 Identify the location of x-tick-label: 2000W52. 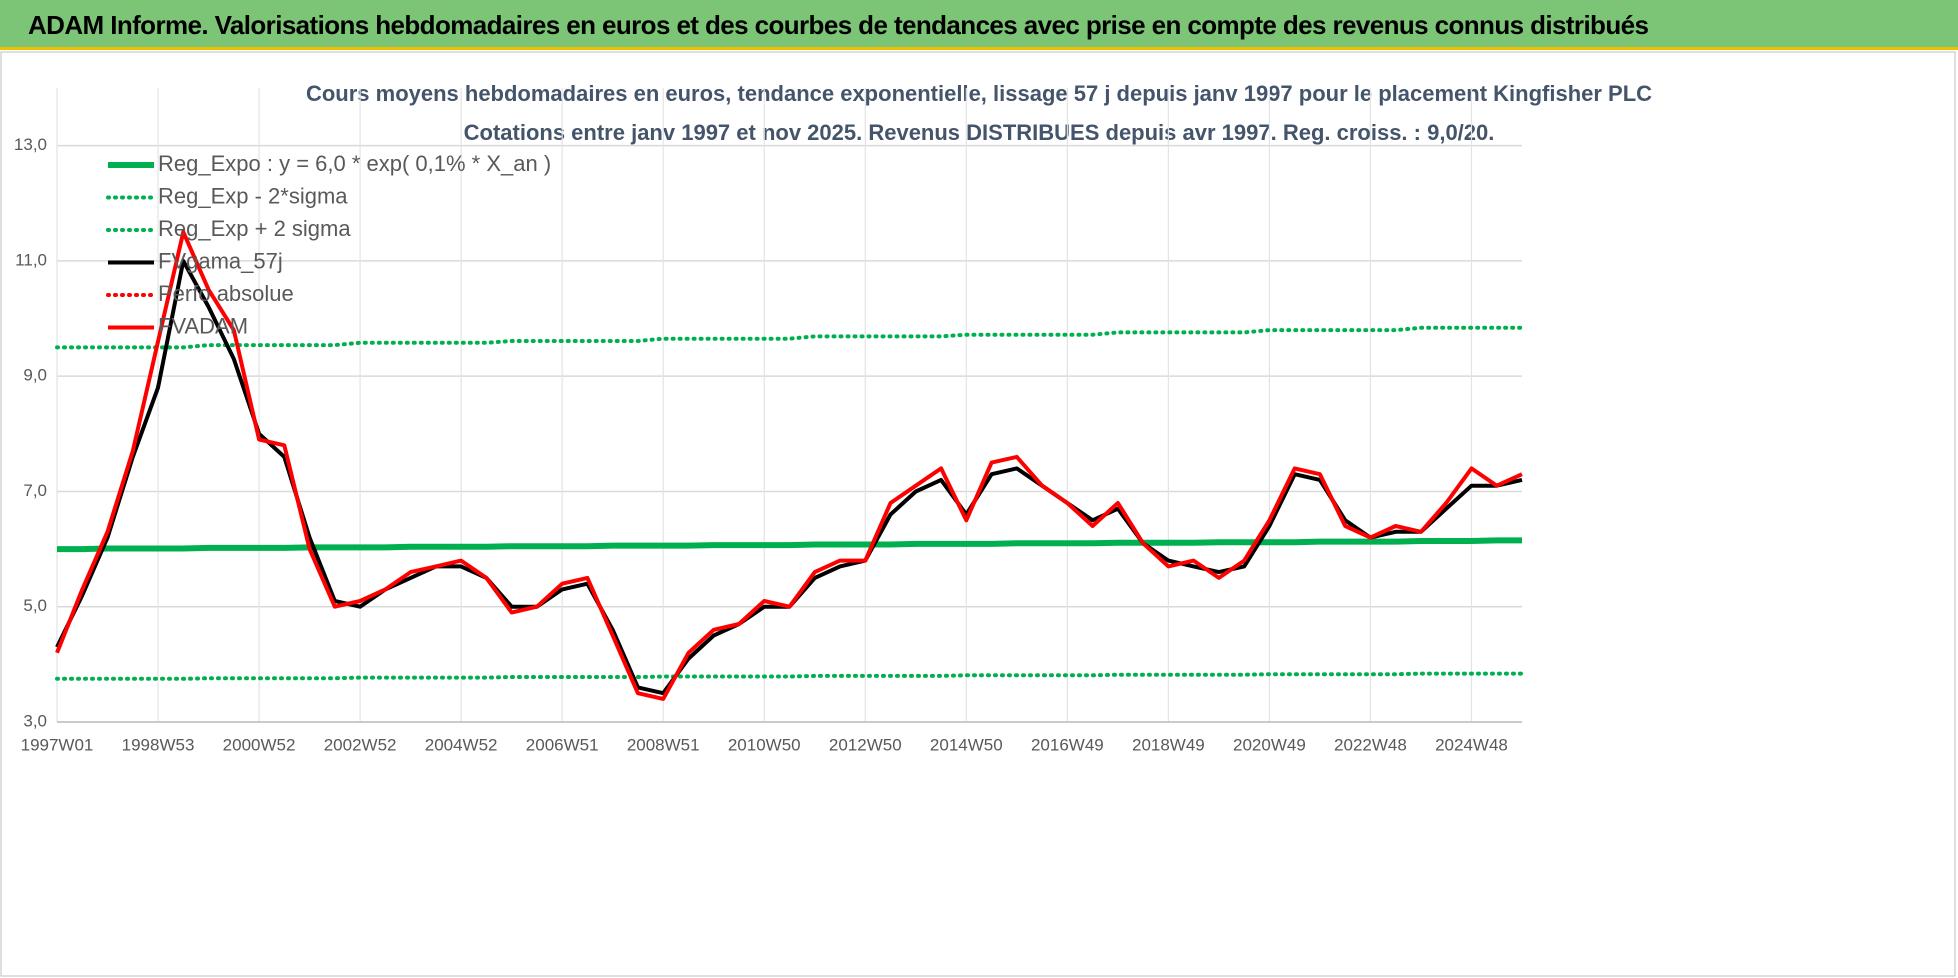
(259, 744).